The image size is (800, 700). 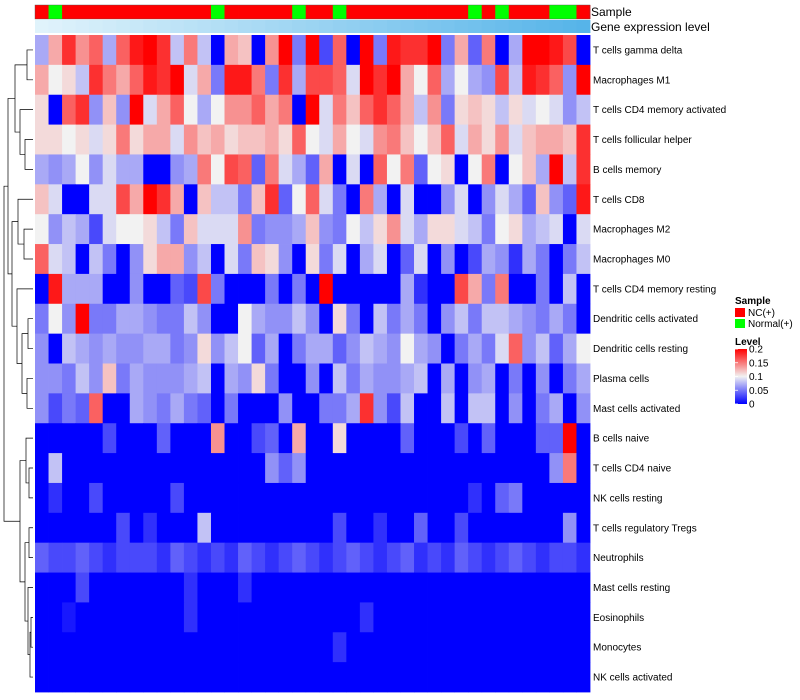 What do you see at coordinates (659, 110) in the screenshot?
I see `row-label: T cells CD4 memory activated` at bounding box center [659, 110].